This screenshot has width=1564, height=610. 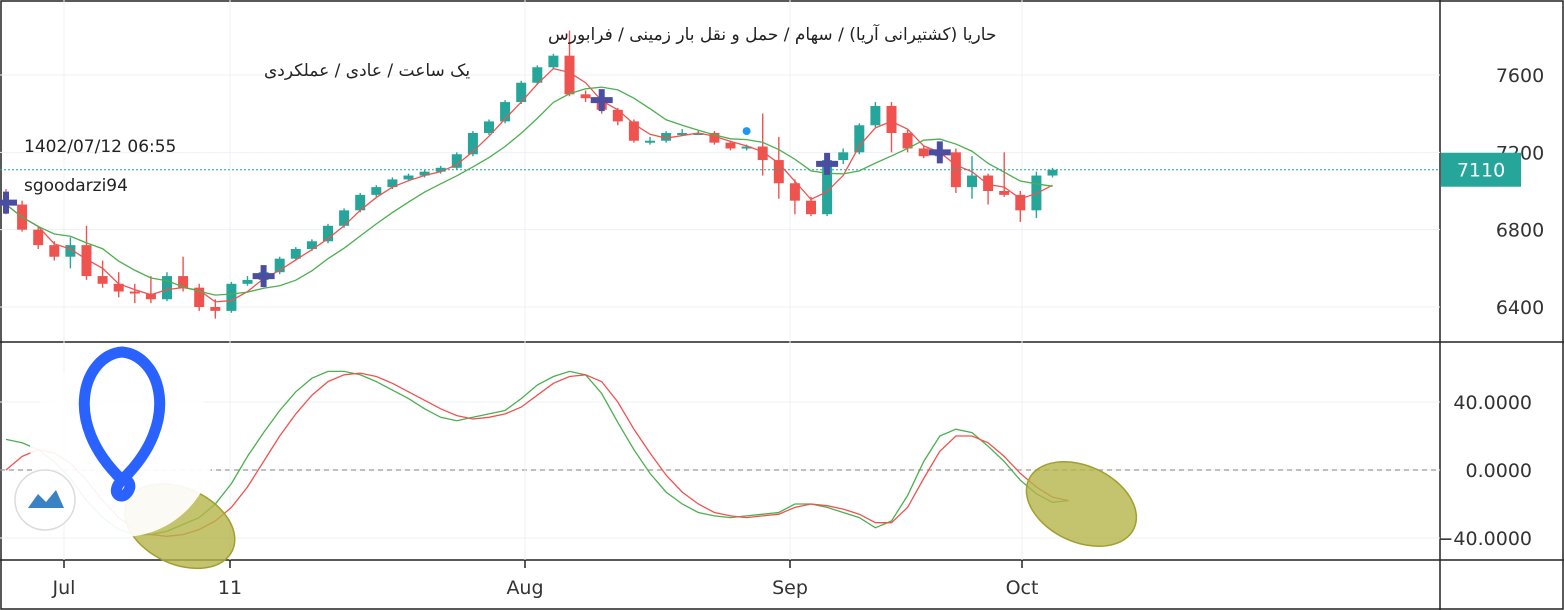 I want to click on time-axis: Jul 11 Aug Sep Oct, so click(x=545, y=579).